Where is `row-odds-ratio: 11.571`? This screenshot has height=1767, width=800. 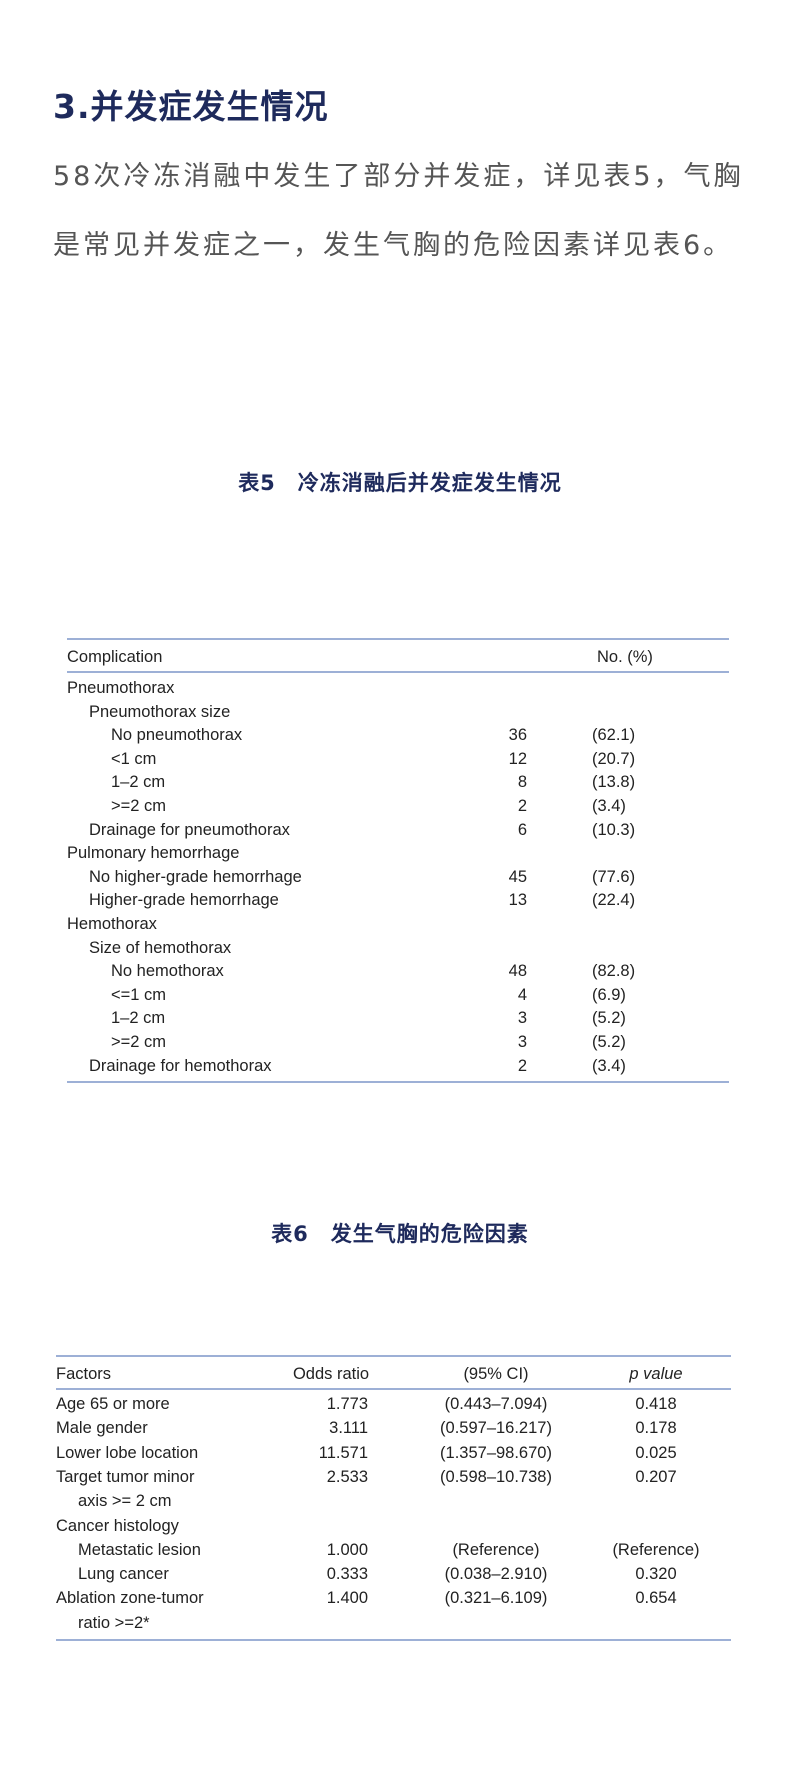
row-odds-ratio: 11.571 is located at coordinates (343, 1452).